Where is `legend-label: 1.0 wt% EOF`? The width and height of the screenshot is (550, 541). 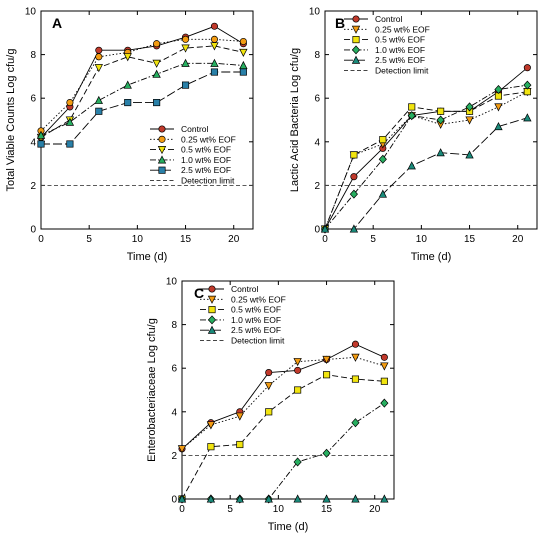 legend-label: 1.0 wt% EOF is located at coordinates (400, 50).